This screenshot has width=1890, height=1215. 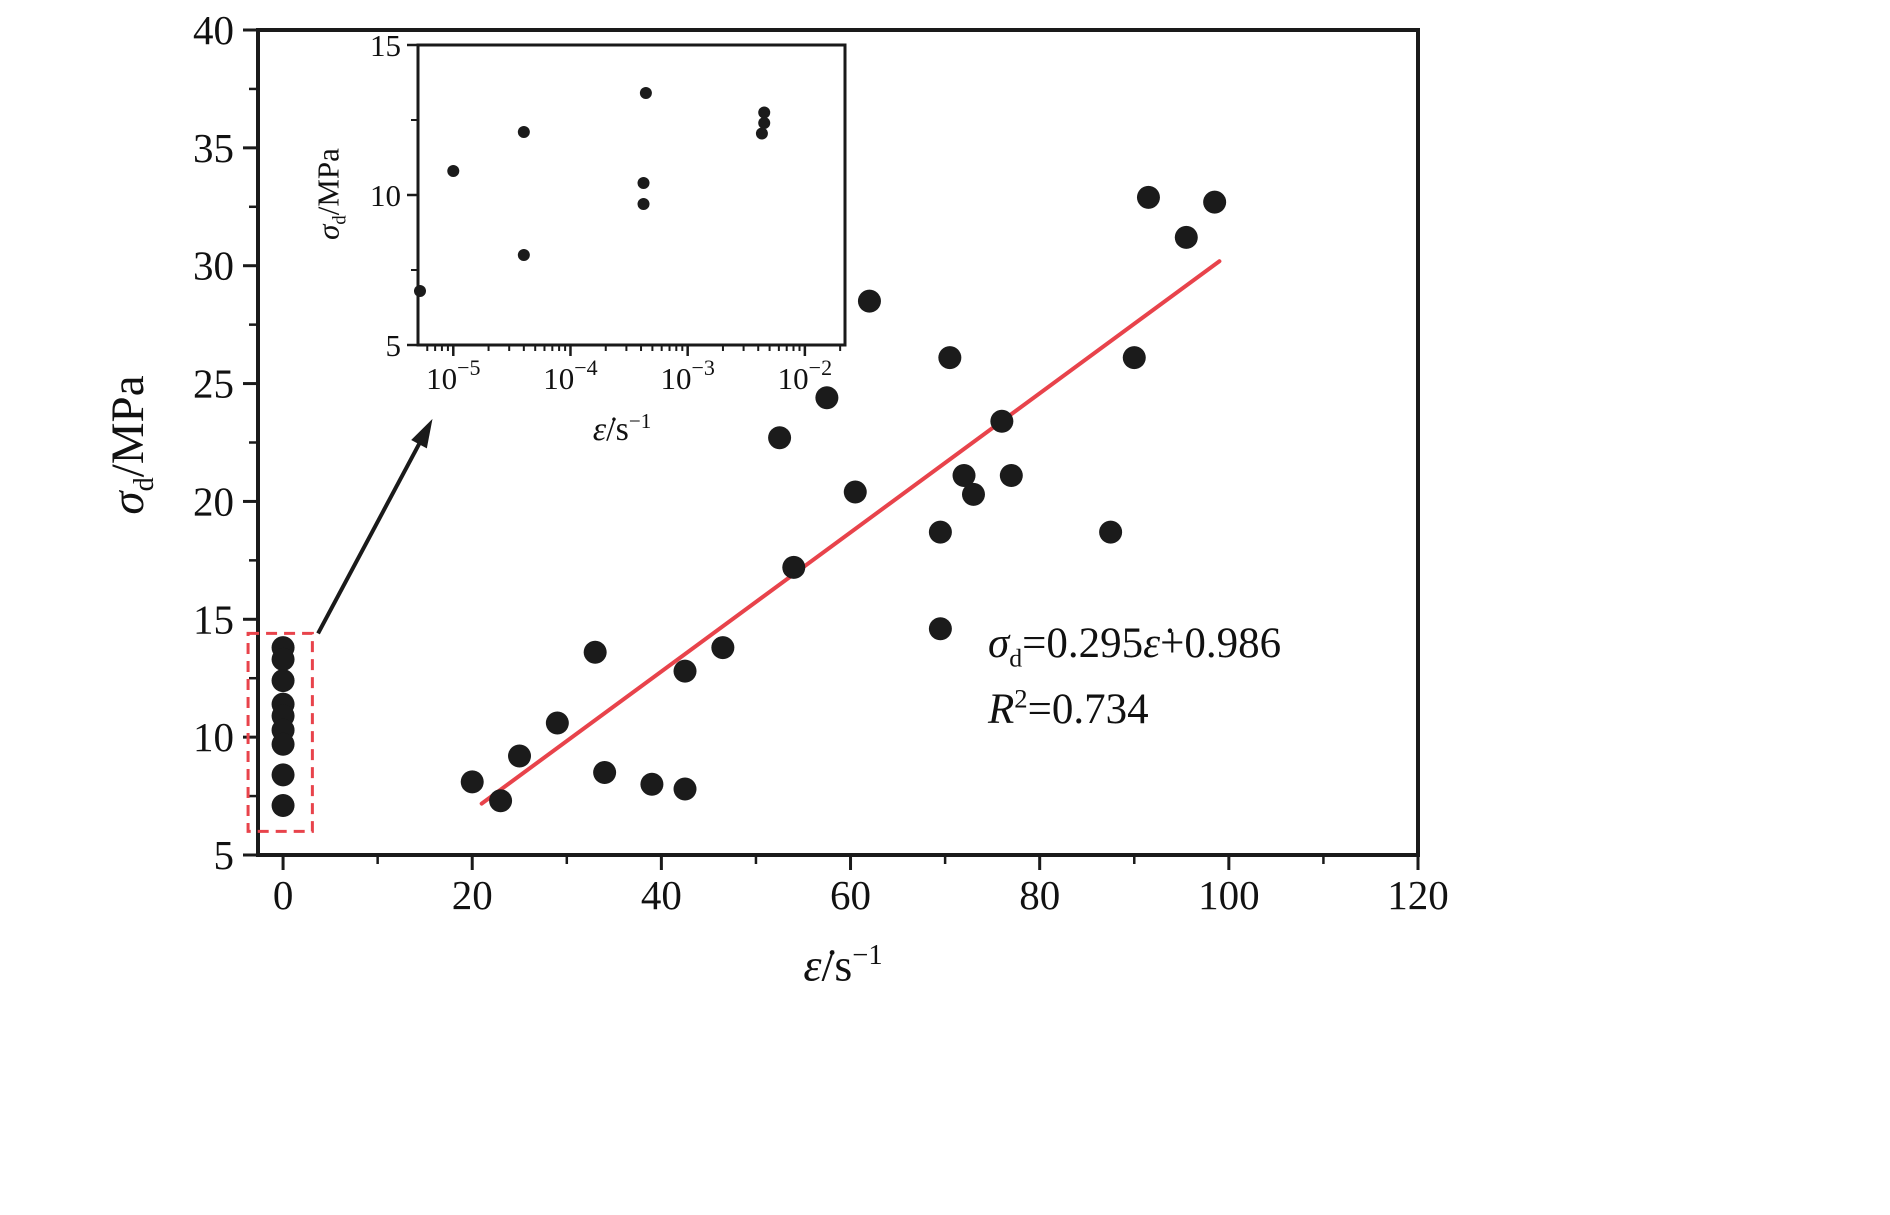 What do you see at coordinates (999, 643) in the screenshot?
I see `eq-sigma: σ` at bounding box center [999, 643].